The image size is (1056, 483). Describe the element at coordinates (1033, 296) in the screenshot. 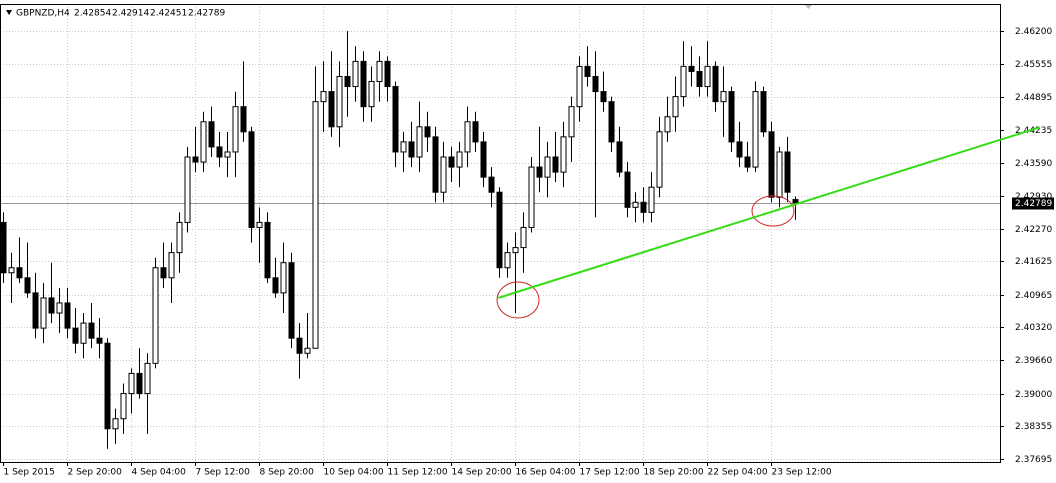

I see `y-tick-label: 2.40965` at that location.